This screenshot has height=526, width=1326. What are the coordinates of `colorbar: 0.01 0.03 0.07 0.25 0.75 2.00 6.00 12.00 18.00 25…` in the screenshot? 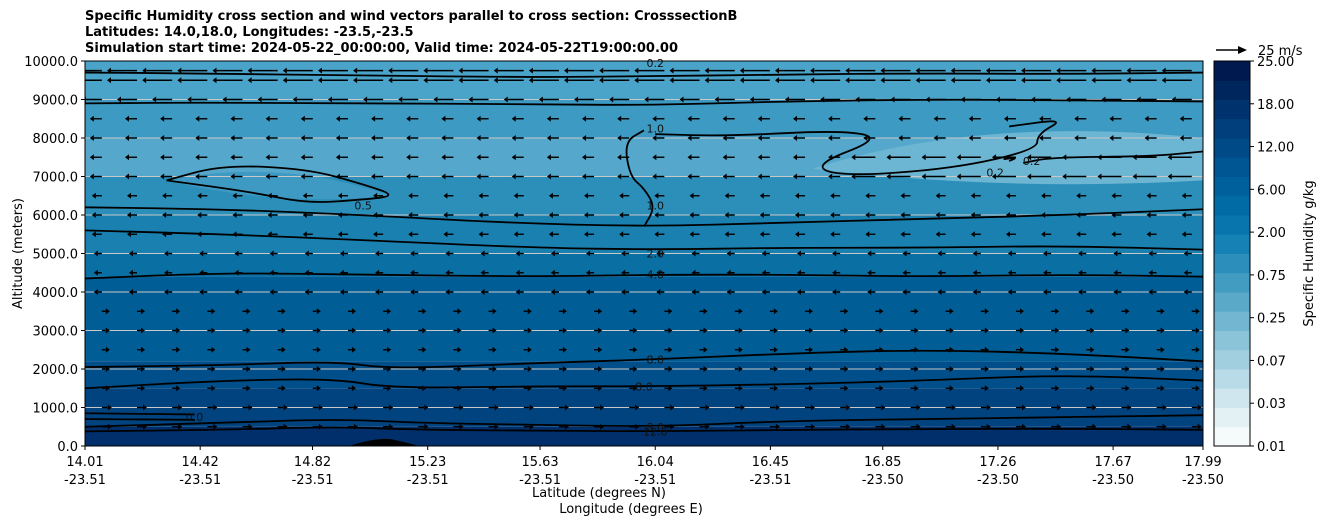 It's located at (1265, 249).